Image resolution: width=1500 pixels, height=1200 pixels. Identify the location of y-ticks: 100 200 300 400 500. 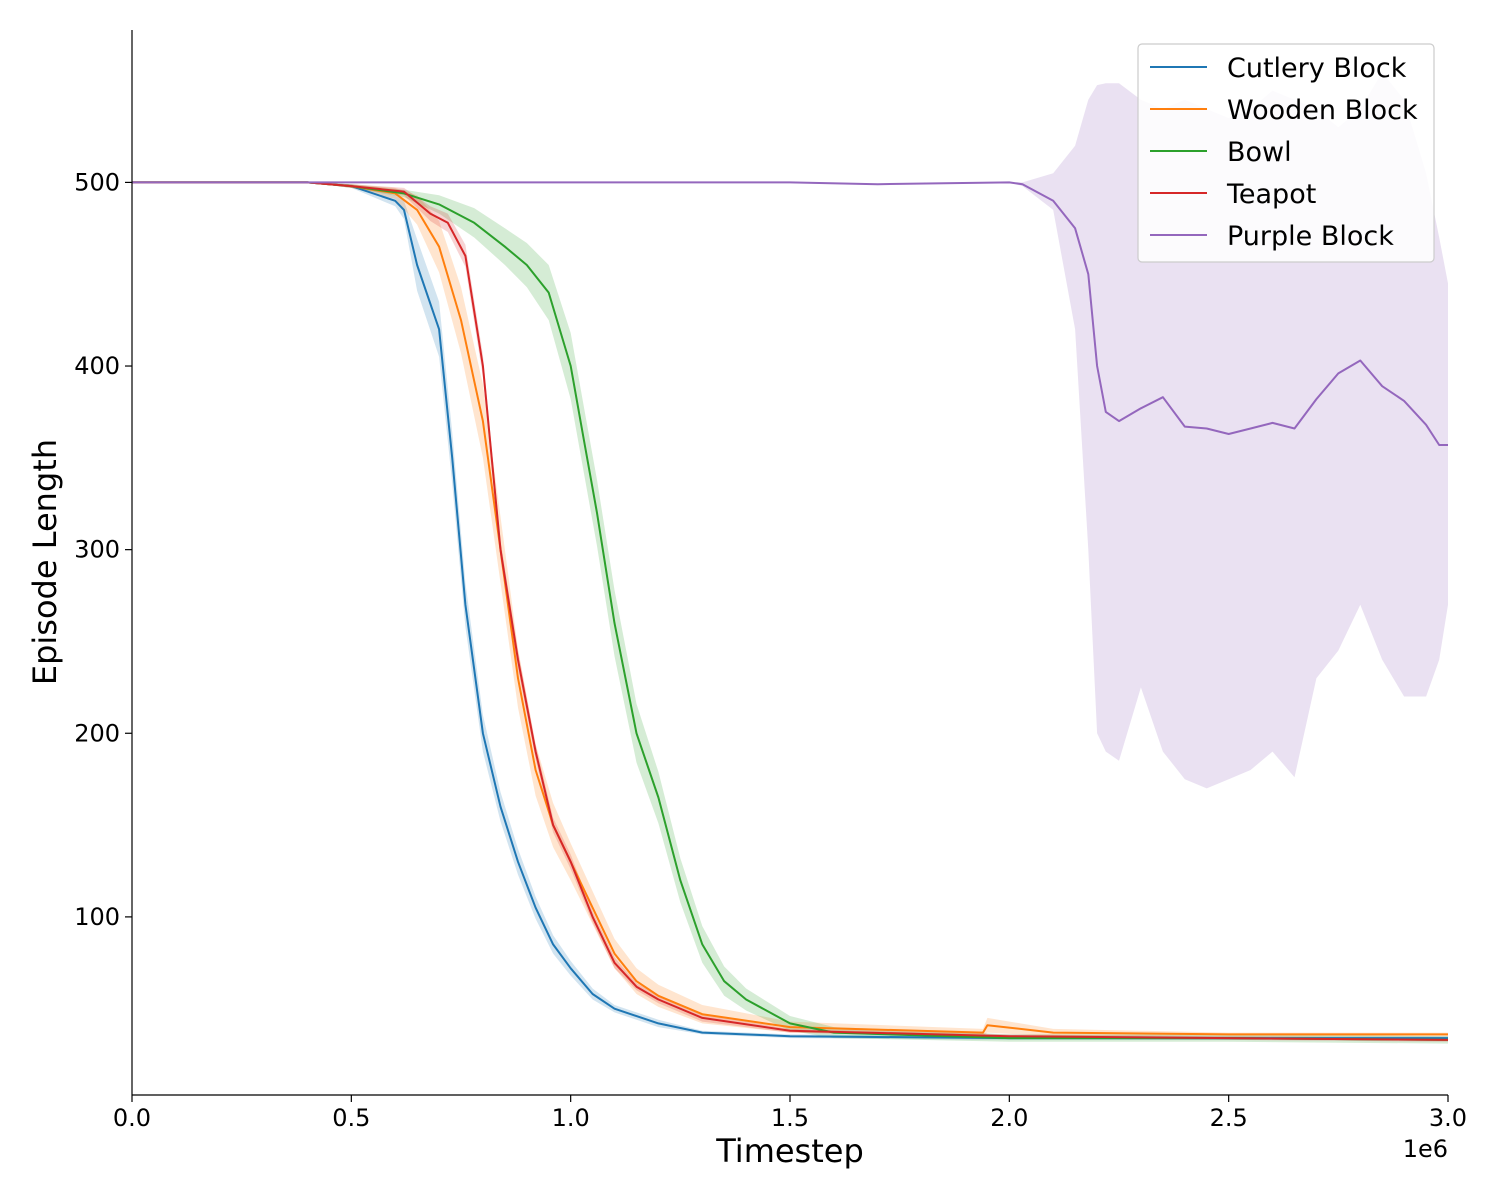
(103, 549).